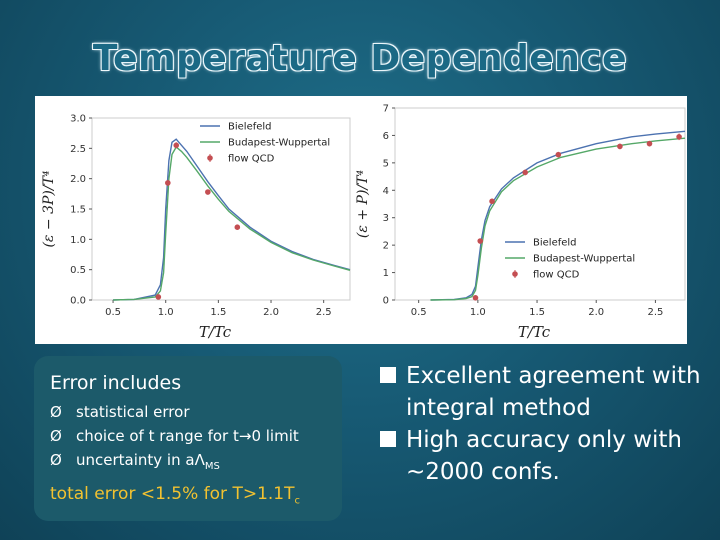  What do you see at coordinates (386, 191) in the screenshot?
I see `y-tick-label: 4` at bounding box center [386, 191].